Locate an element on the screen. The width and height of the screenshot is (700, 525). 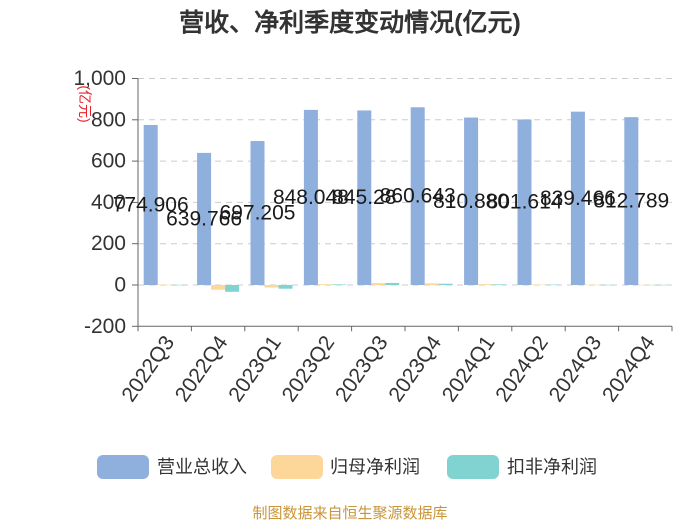
legend-swatch-deducted-net-profit is located at coordinates (473, 467).